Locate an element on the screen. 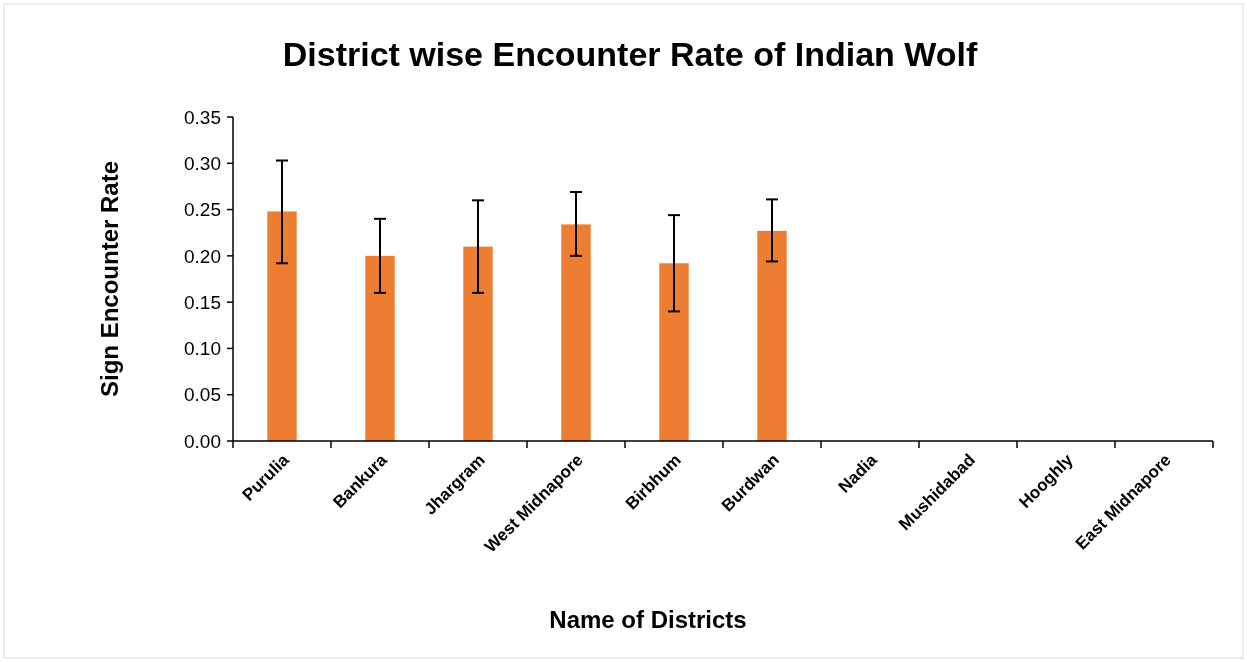 The width and height of the screenshot is (1247, 662). y-tick-label: 0.25 is located at coordinates (202, 210).